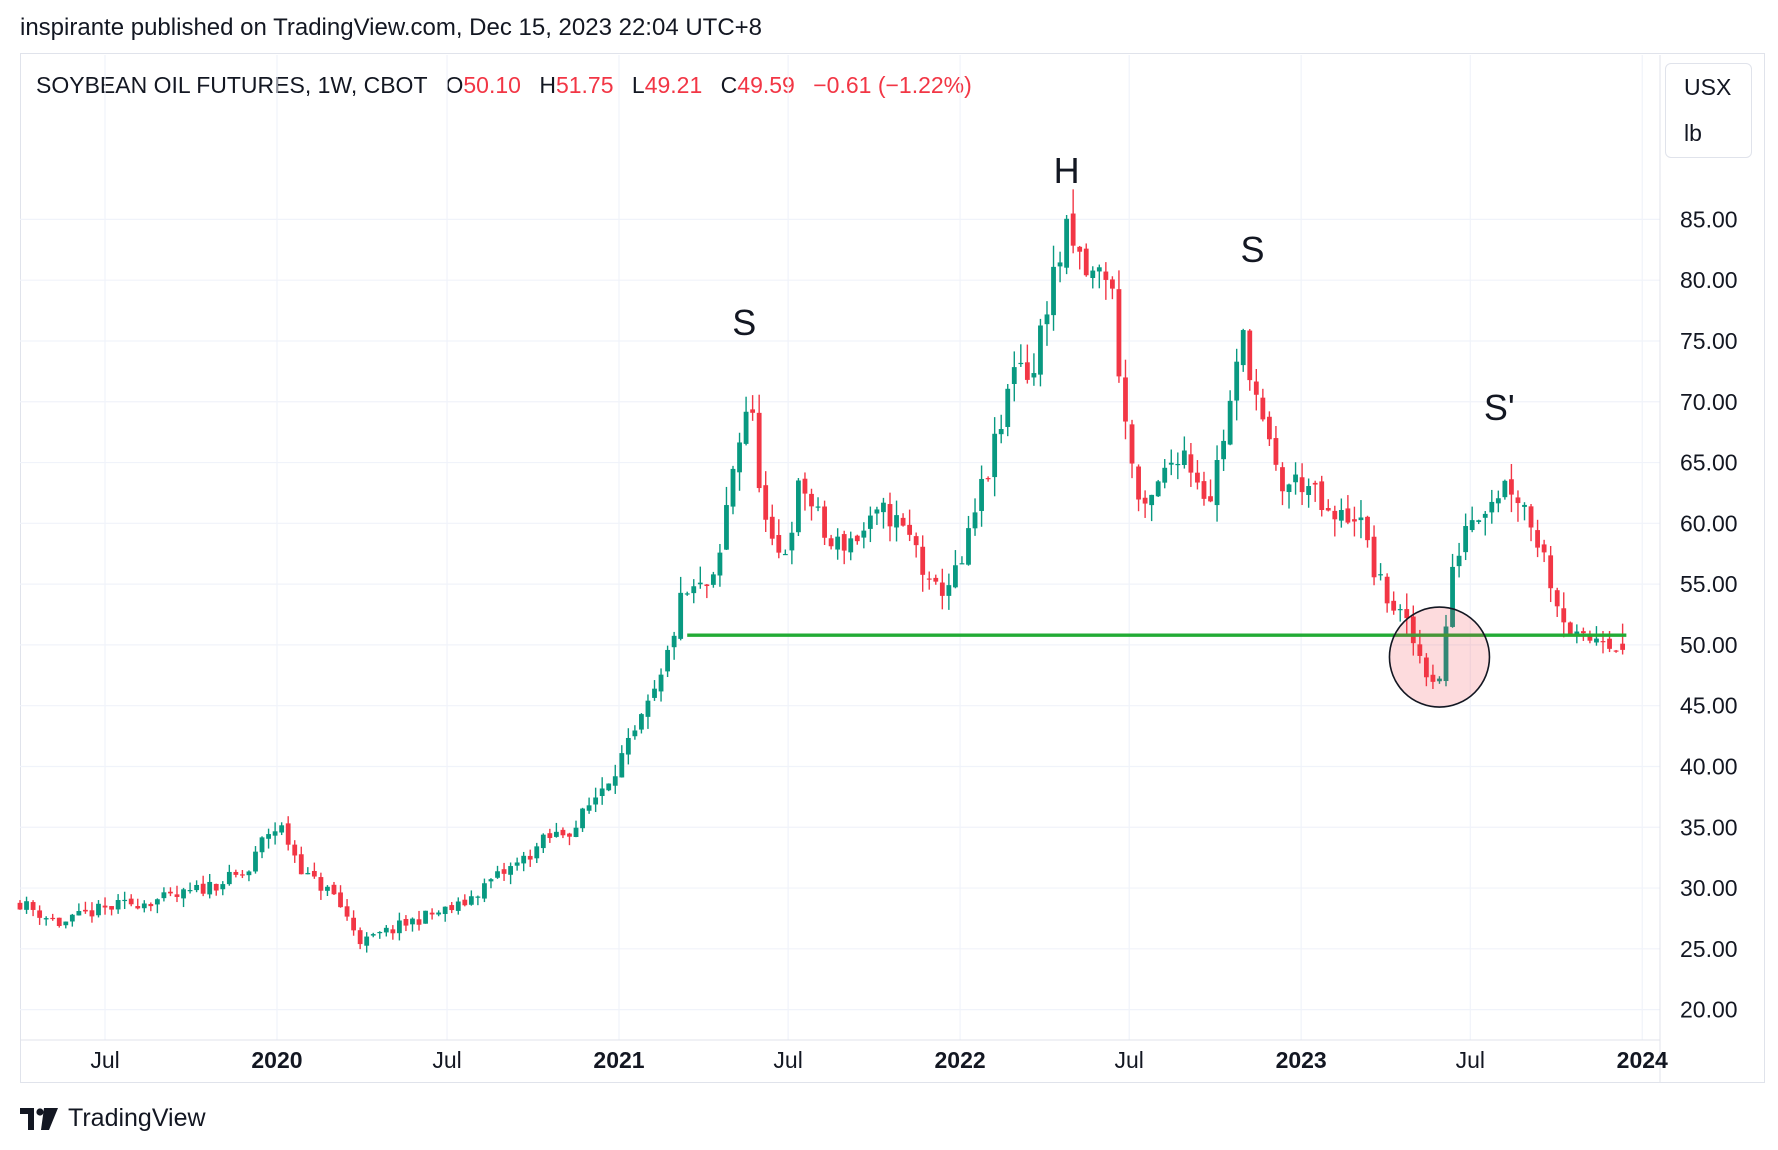 The image size is (1778, 1150). What do you see at coordinates (232, 85) in the screenshot?
I see `symbol-label: SOYBEAN OIL FUTURES, 1W, CBOT` at bounding box center [232, 85].